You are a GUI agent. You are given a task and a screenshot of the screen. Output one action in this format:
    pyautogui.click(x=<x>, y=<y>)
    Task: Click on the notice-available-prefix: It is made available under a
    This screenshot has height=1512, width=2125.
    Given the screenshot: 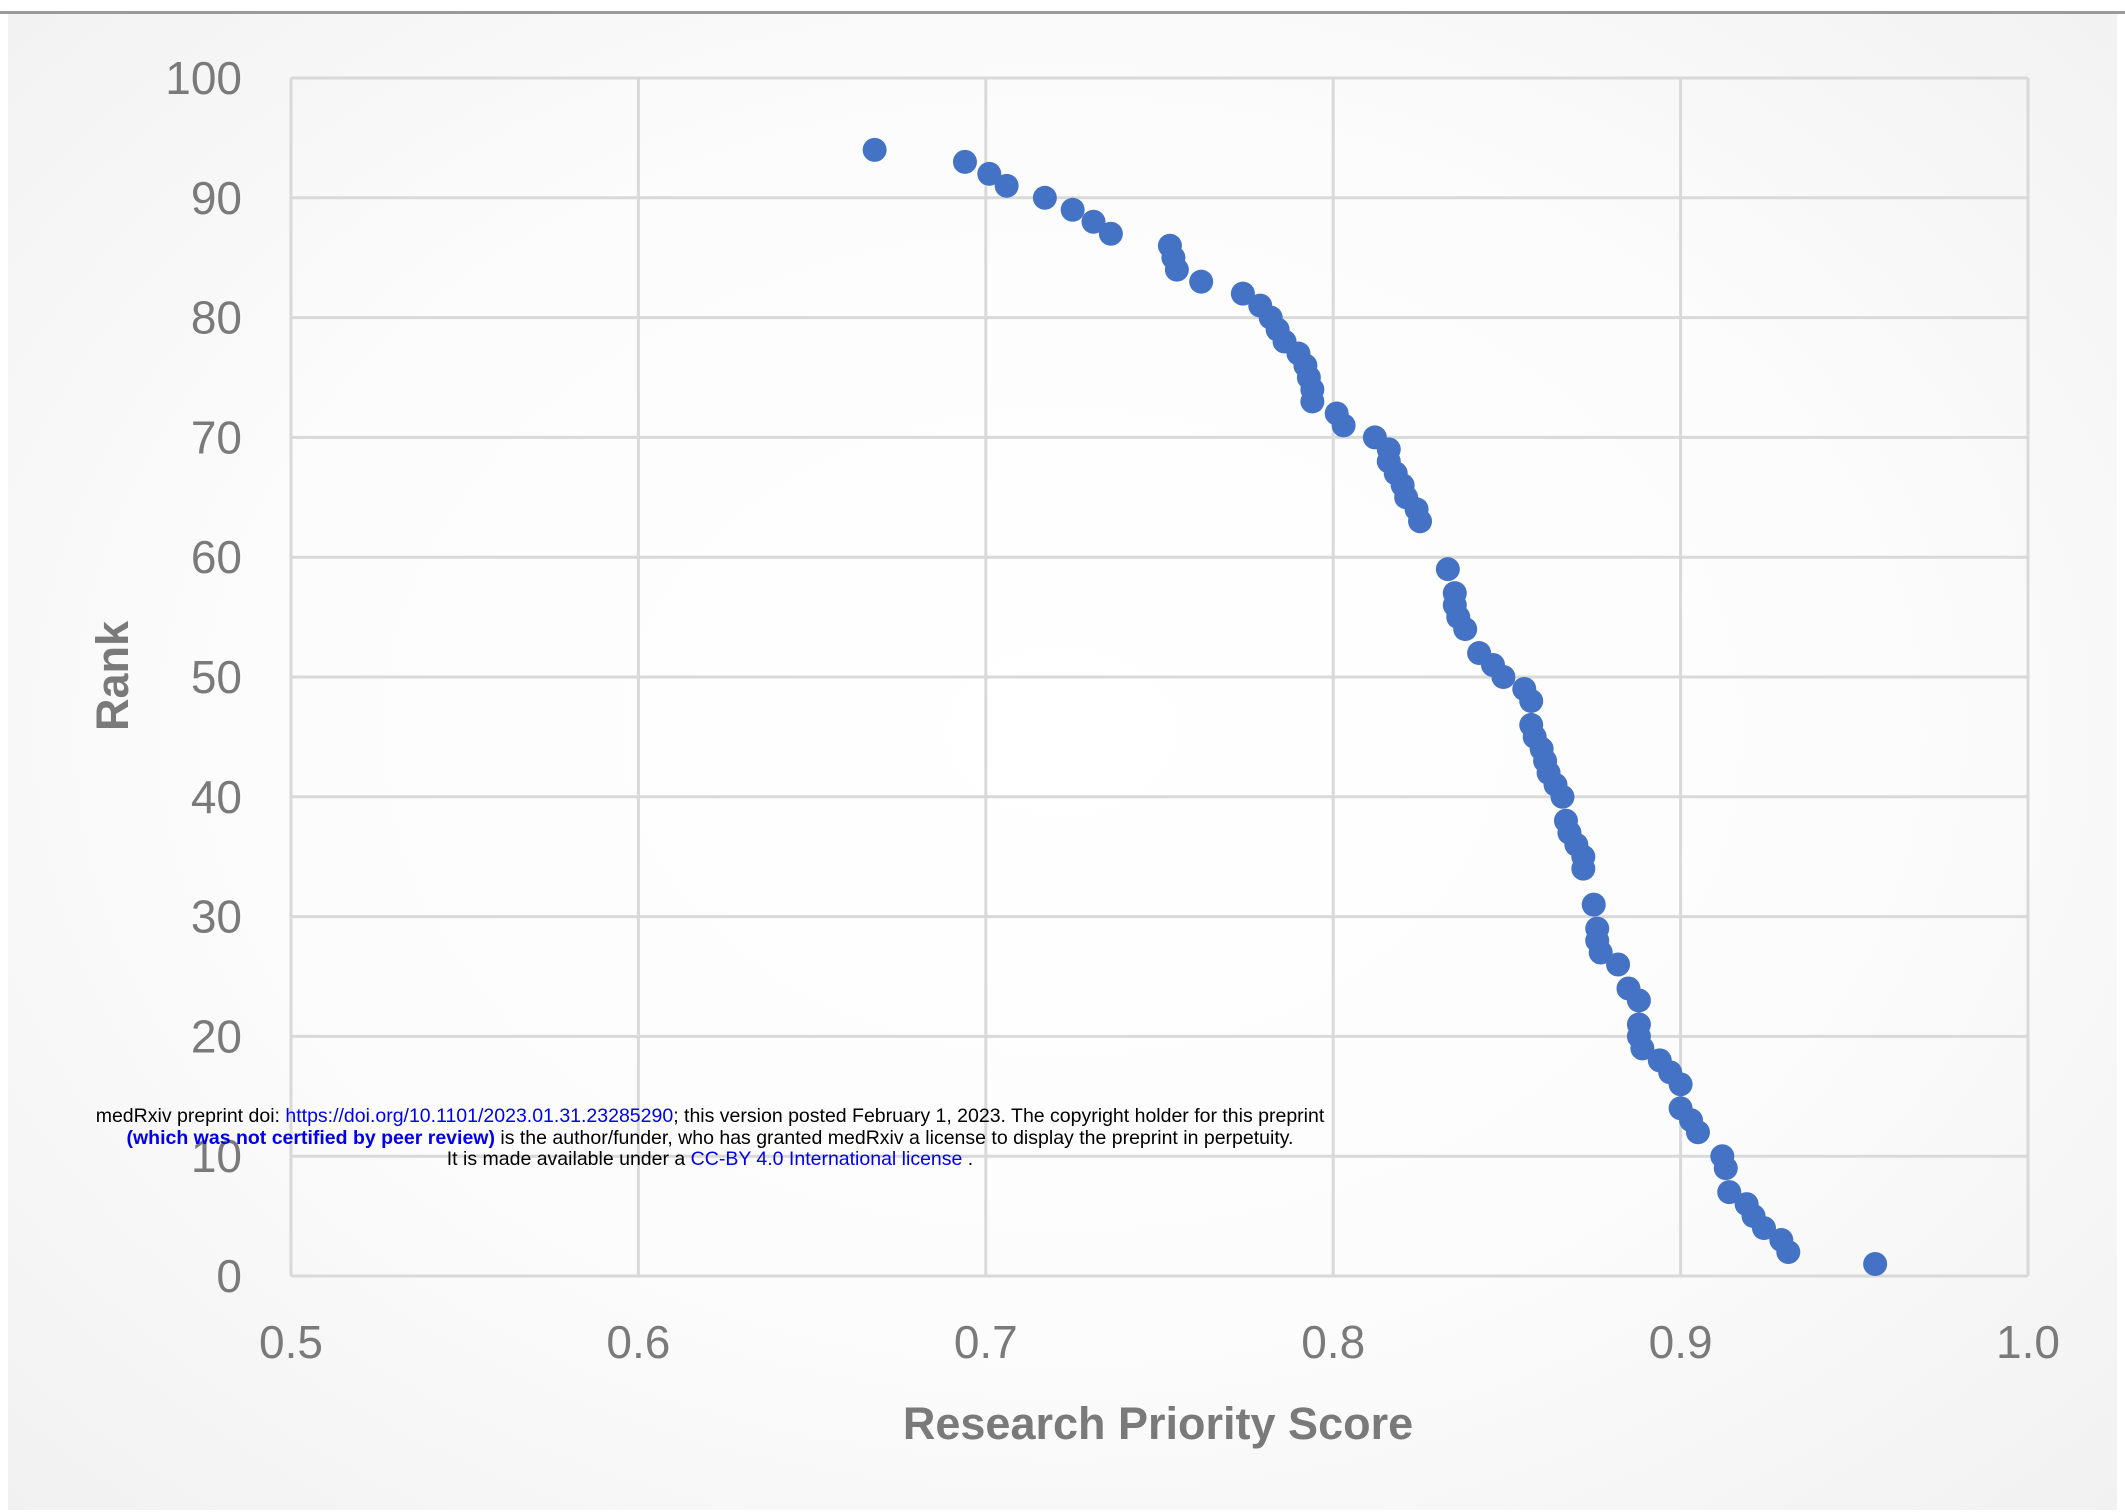 What is the action you would take?
    pyautogui.click(x=568, y=1159)
    